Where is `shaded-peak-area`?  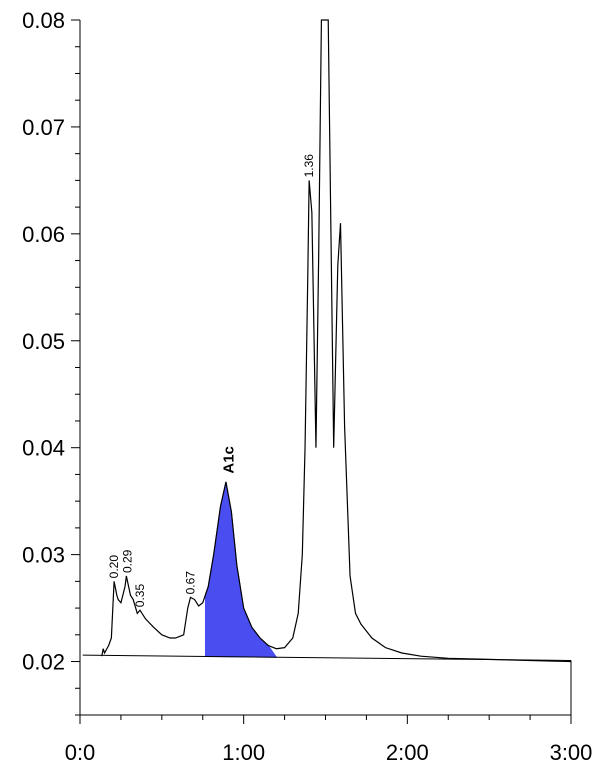 shaded-peak-area is located at coordinates (241, 569).